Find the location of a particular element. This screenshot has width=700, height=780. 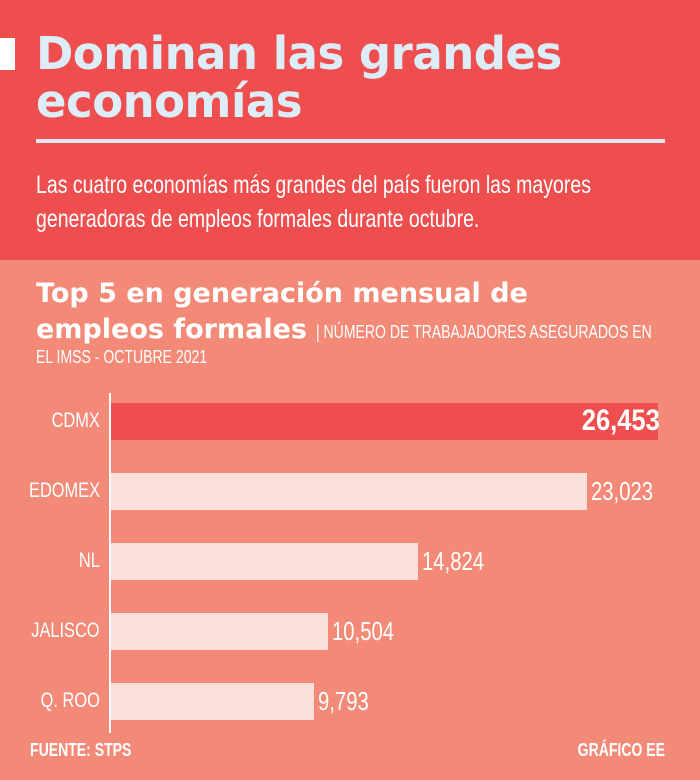

category-label: JALISCO is located at coordinates (65, 630).